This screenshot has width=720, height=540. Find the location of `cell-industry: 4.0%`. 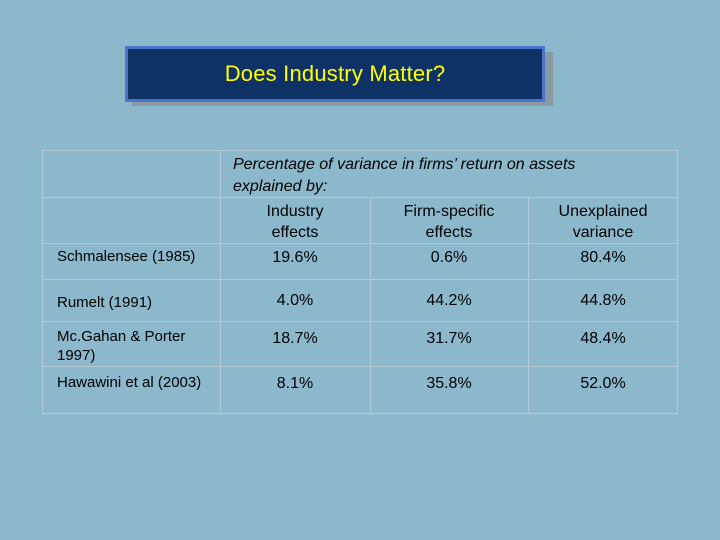

cell-industry: 4.0% is located at coordinates (295, 300).